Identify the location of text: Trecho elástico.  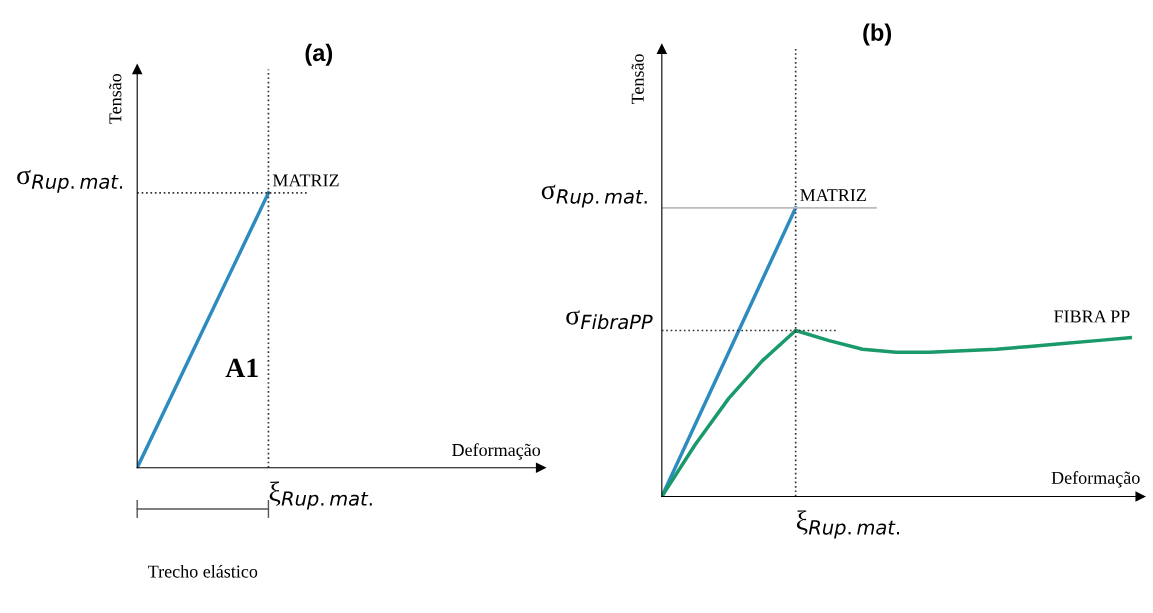
(203, 571).